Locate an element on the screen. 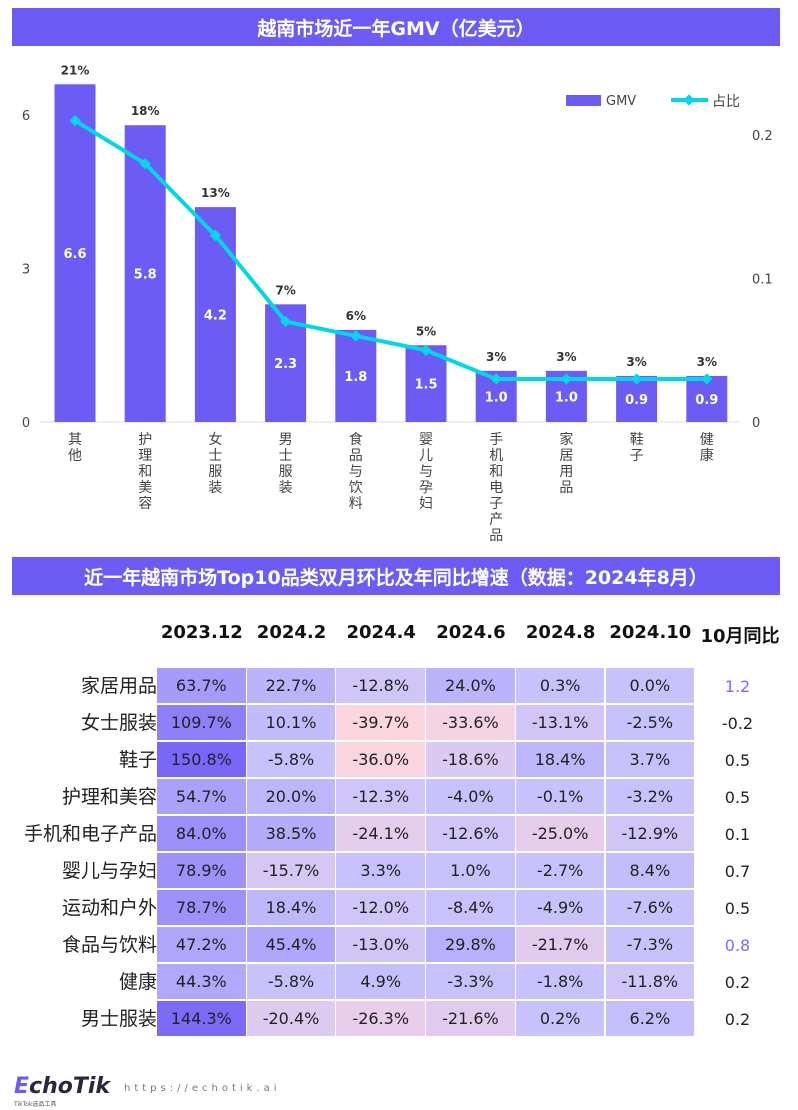 Image resolution: width=798 pixels, height=1110 pixels. yoy-value: 0.1 is located at coordinates (737, 834).